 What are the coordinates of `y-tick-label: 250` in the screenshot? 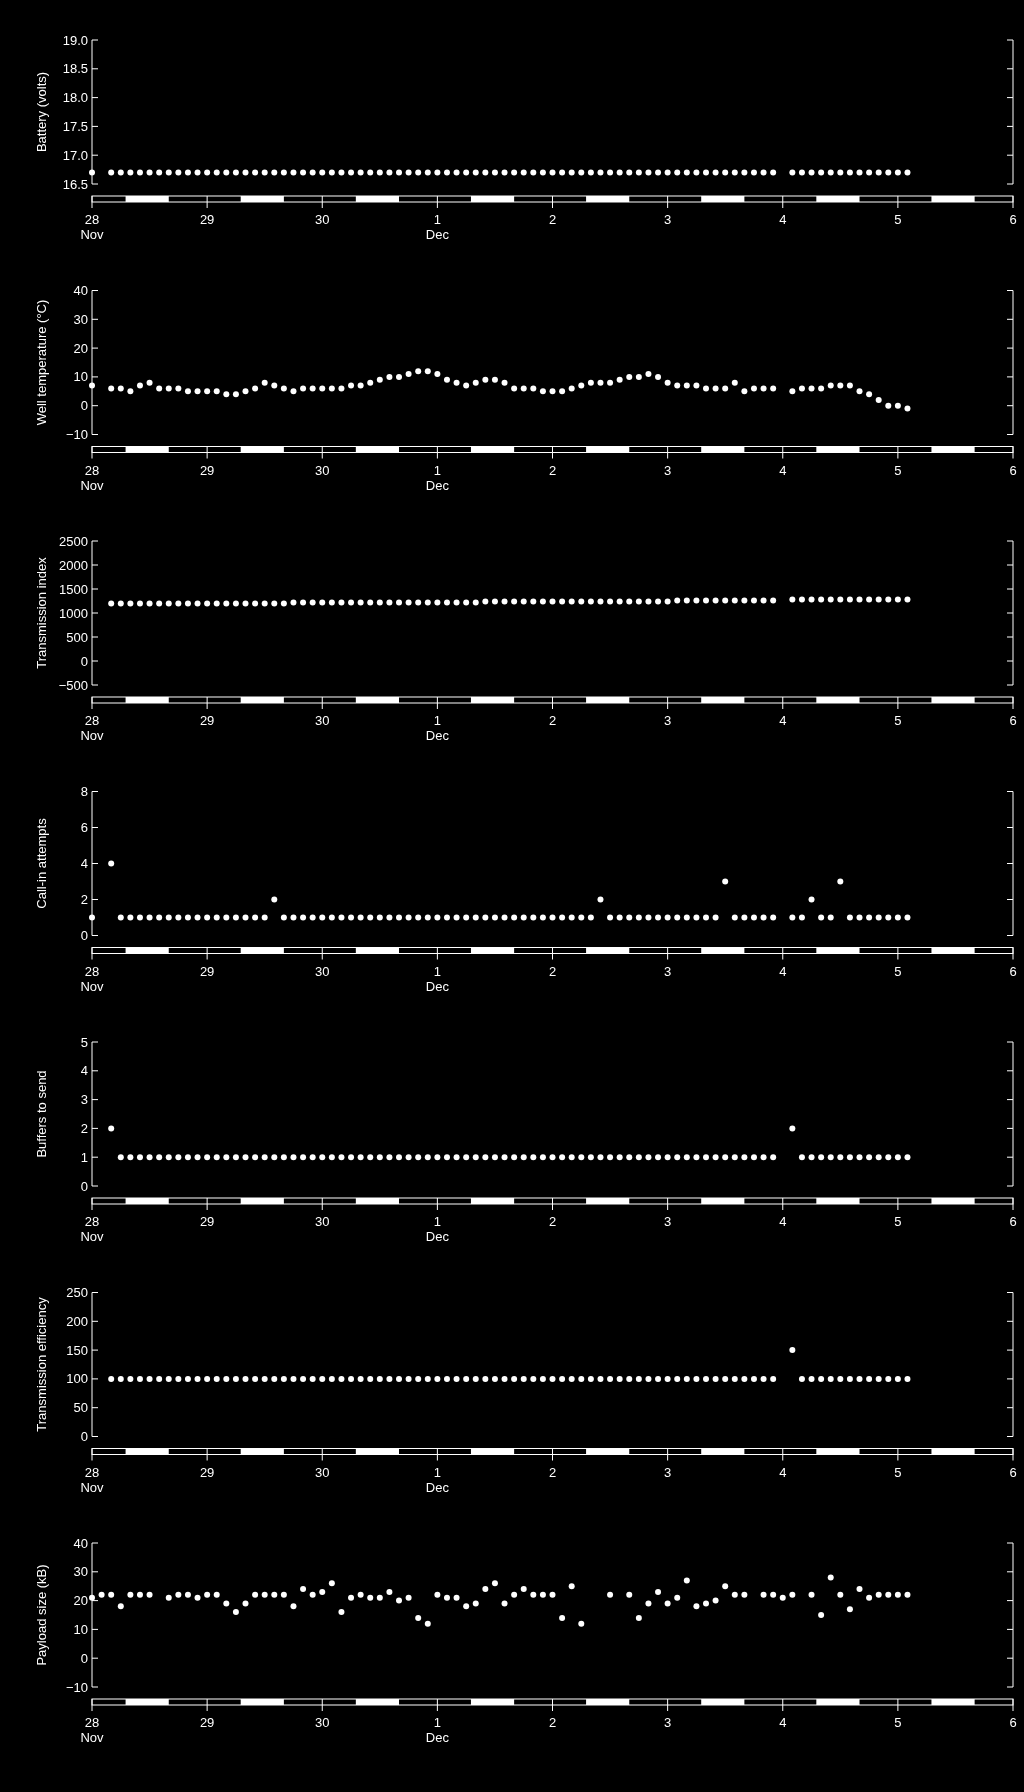 It's located at (77, 1293).